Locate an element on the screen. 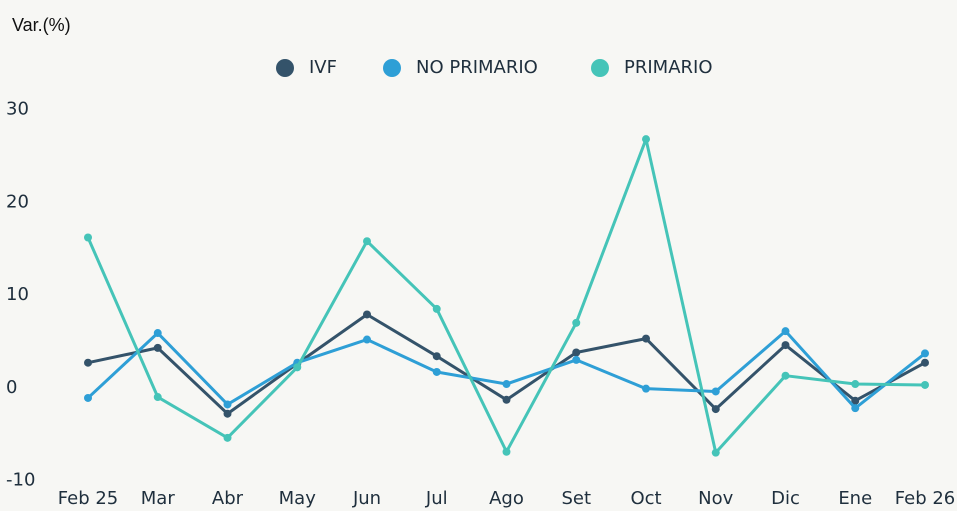 The height and width of the screenshot is (511, 957). x-tick-label: Nov is located at coordinates (715, 498).